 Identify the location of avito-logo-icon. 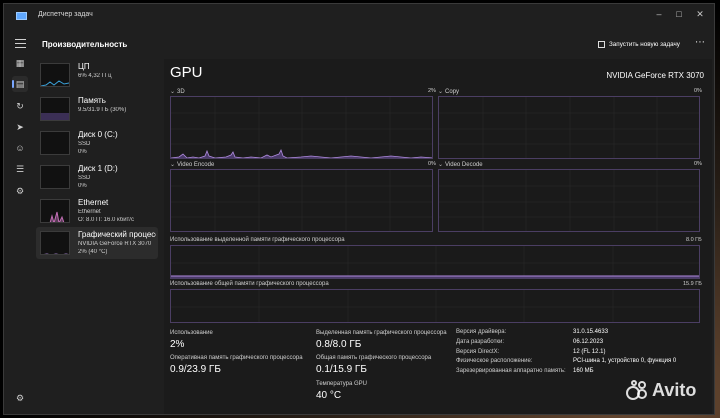
(636, 390).